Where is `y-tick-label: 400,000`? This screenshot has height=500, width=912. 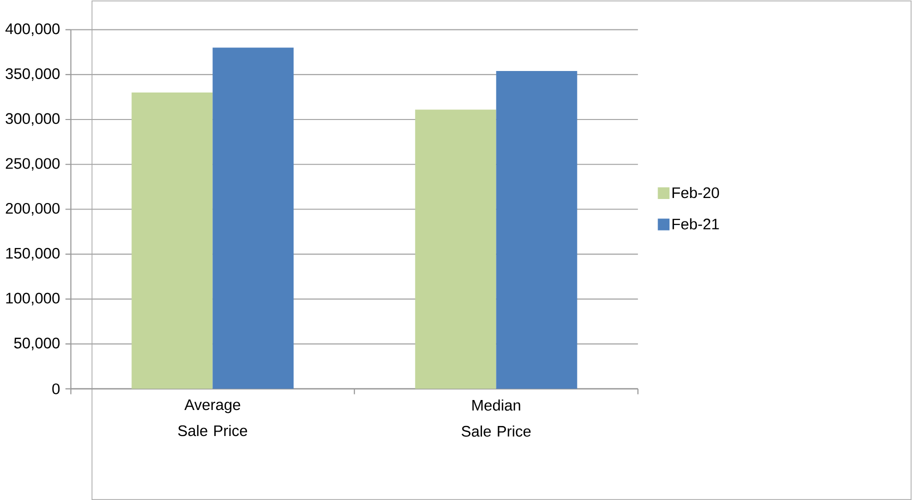
y-tick-label: 400,000 is located at coordinates (32, 29).